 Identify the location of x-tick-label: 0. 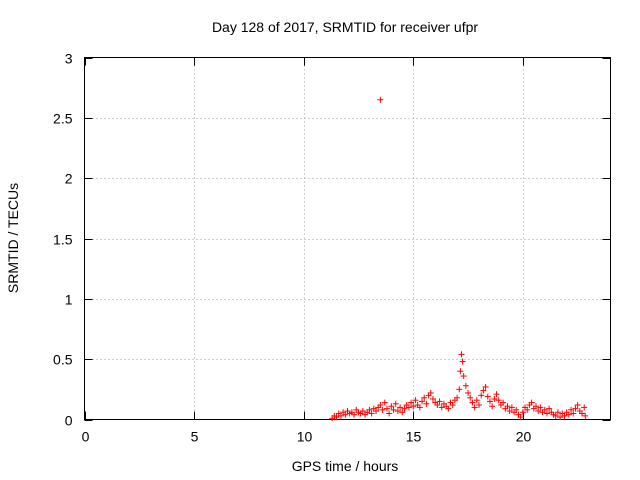
(86, 437).